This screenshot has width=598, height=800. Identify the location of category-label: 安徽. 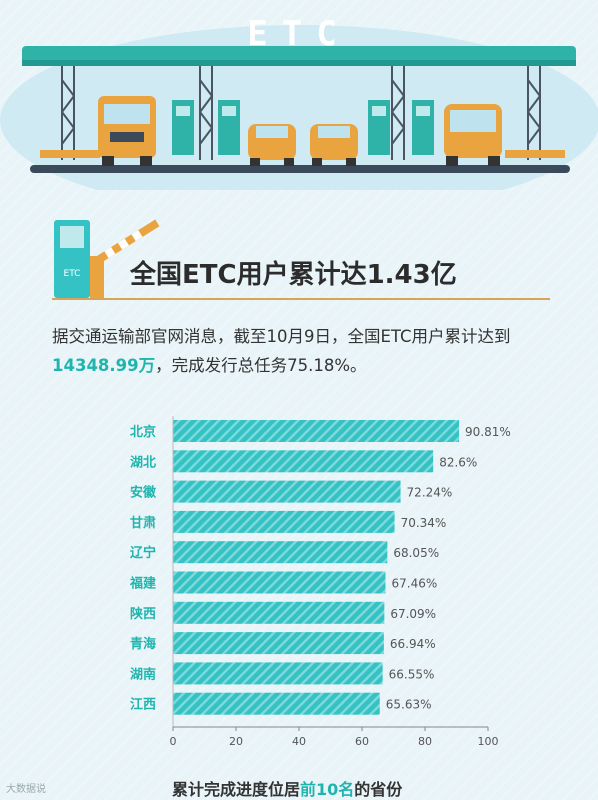
(143, 493).